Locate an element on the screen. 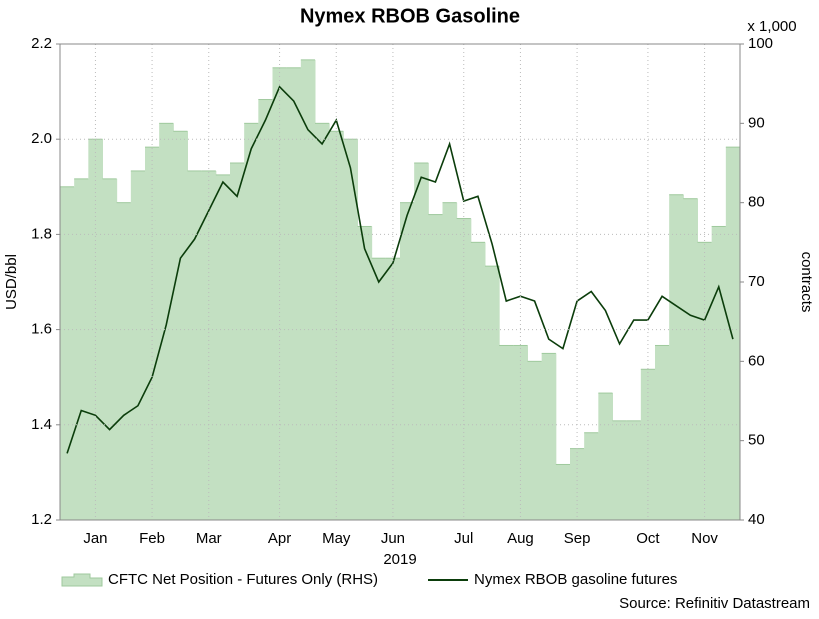  x-tick-label: Oct is located at coordinates (648, 538).